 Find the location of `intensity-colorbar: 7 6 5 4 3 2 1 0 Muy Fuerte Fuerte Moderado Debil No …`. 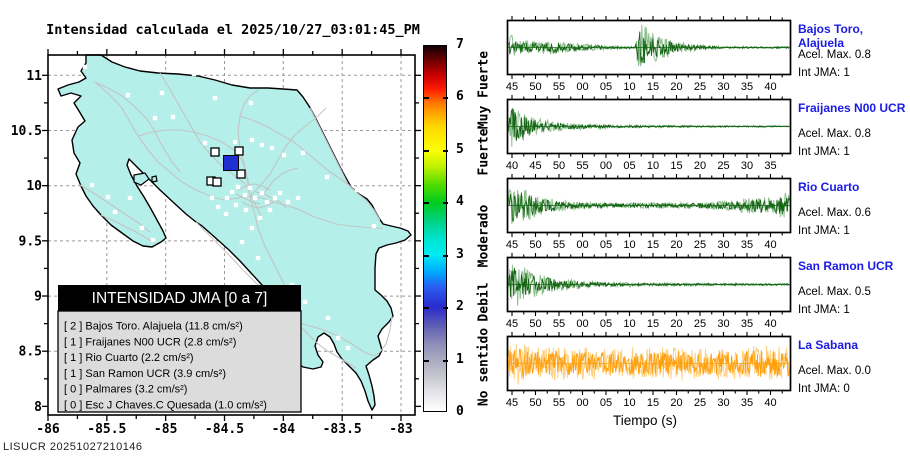

intensity-colorbar: 7 6 5 4 3 2 1 0 Muy Fuerte Fuerte Moderado Debil No … is located at coordinates (460, 228).